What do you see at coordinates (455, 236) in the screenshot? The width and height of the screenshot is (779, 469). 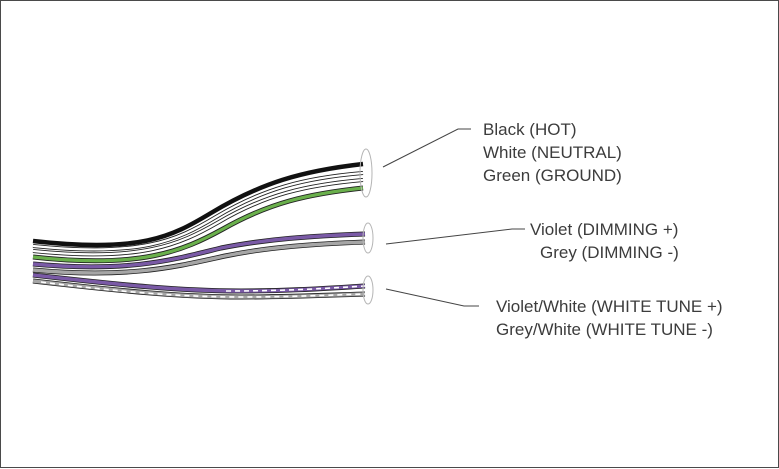 I see `dimming-leader-line` at bounding box center [455, 236].